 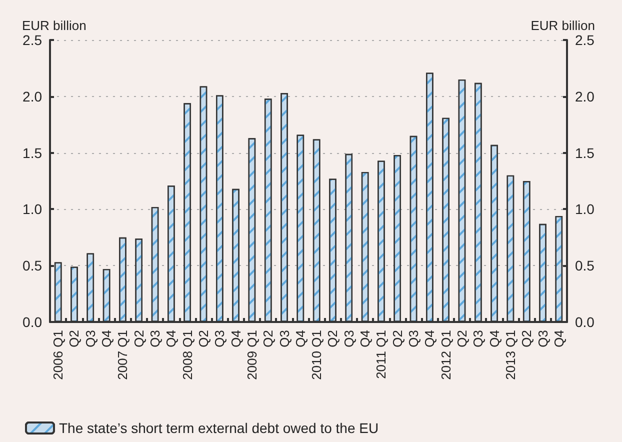 What do you see at coordinates (32, 322) in the screenshot?
I see `y-tick-label: 0.0` at bounding box center [32, 322].